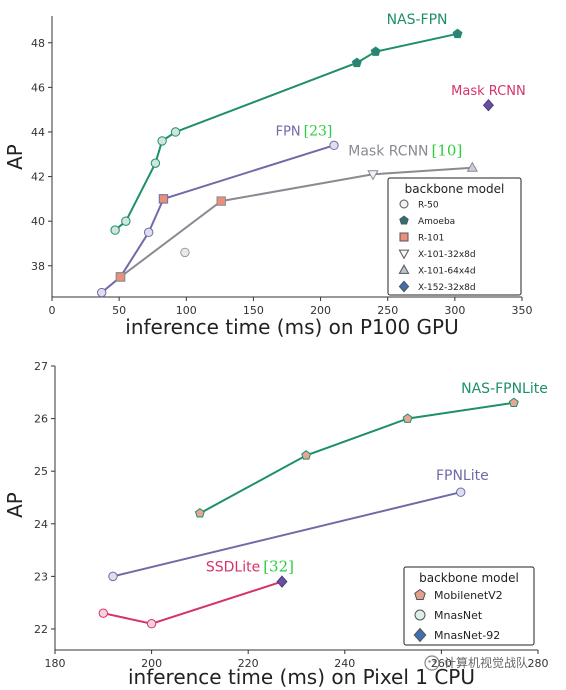 The image size is (566, 690). Describe the element at coordinates (404, 237) in the screenshot. I see `legend-marker-square` at that location.